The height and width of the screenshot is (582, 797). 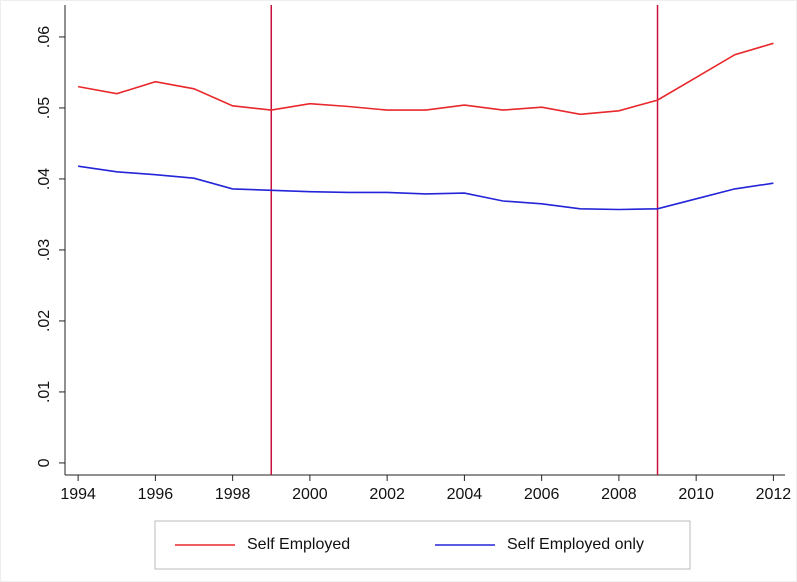 What do you see at coordinates (619, 494) in the screenshot?
I see `x-tick-label: 2008` at bounding box center [619, 494].